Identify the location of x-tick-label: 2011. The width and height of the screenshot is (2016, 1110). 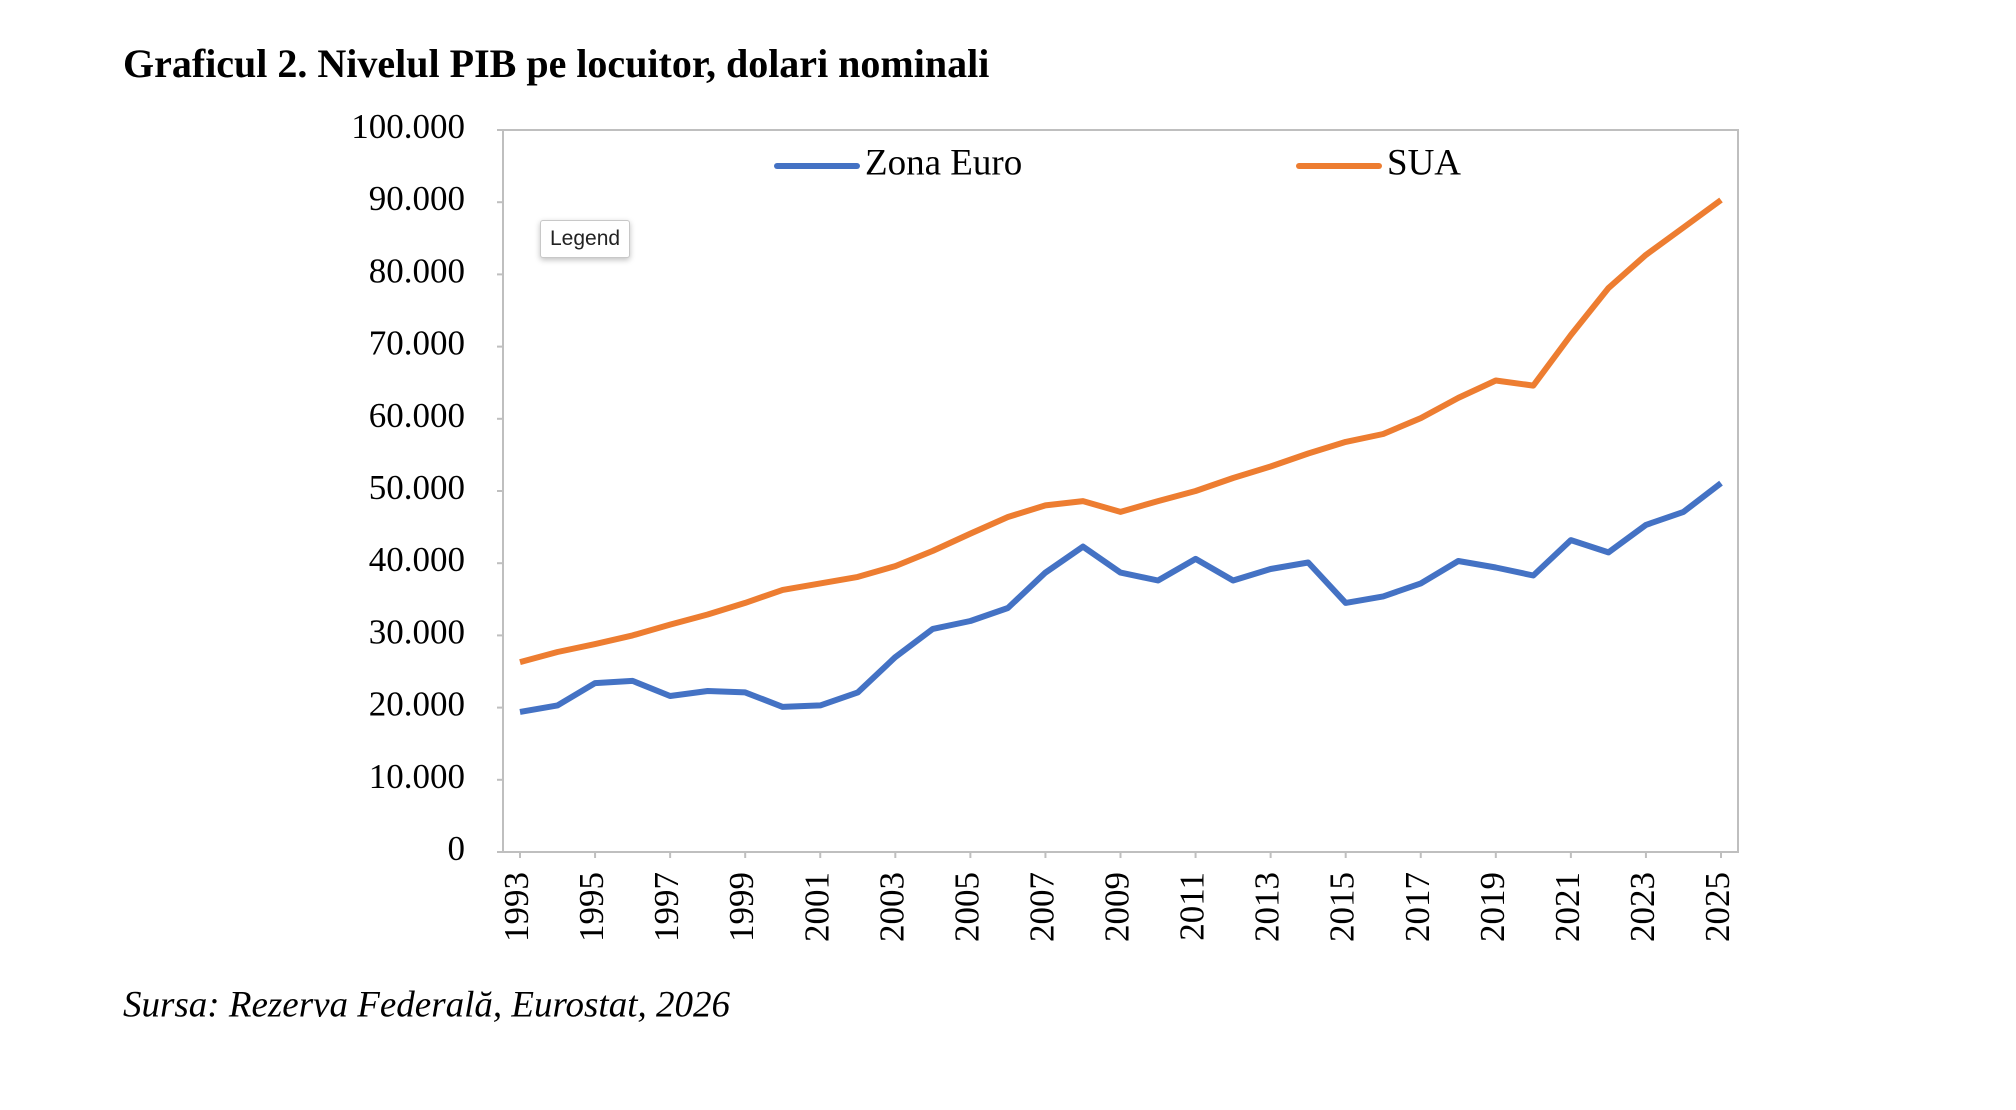
(1192, 906).